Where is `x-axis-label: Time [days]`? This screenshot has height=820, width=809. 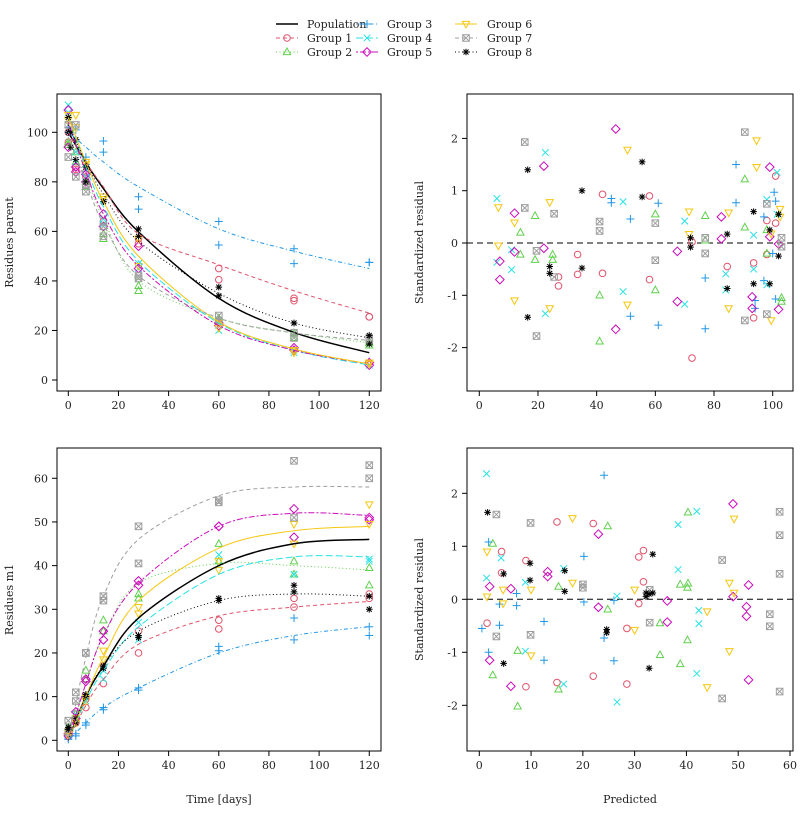 x-axis-label: Time [days] is located at coordinates (218, 799).